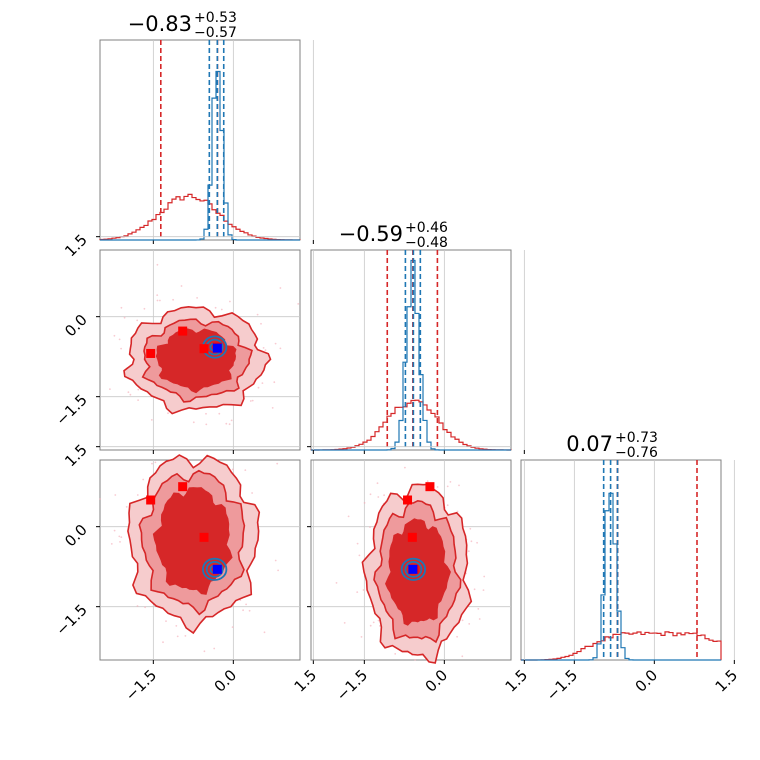 The width and height of the screenshot is (760, 760). Describe the element at coordinates (215, 18) in the screenshot. I see `title-plus: +0.53` at that location.